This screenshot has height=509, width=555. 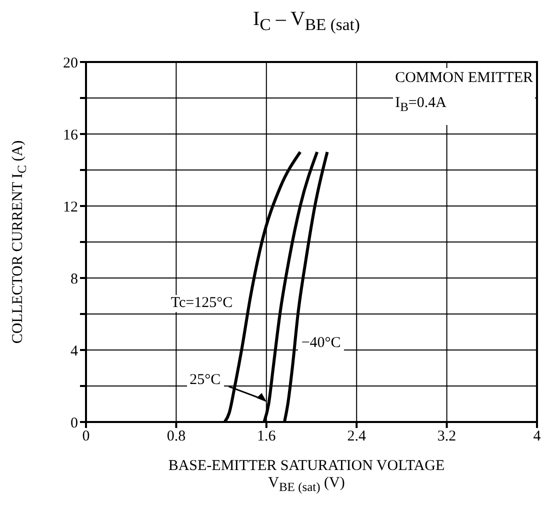 What do you see at coordinates (74, 351) in the screenshot?
I see `y-tick-label: 4` at bounding box center [74, 351].